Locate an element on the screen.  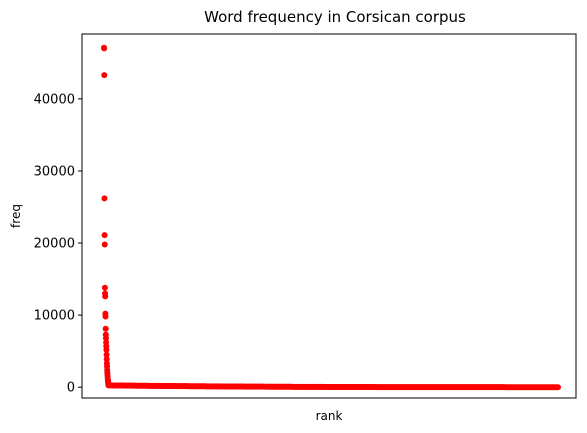
x-axis-label: rank is located at coordinates (329, 416).